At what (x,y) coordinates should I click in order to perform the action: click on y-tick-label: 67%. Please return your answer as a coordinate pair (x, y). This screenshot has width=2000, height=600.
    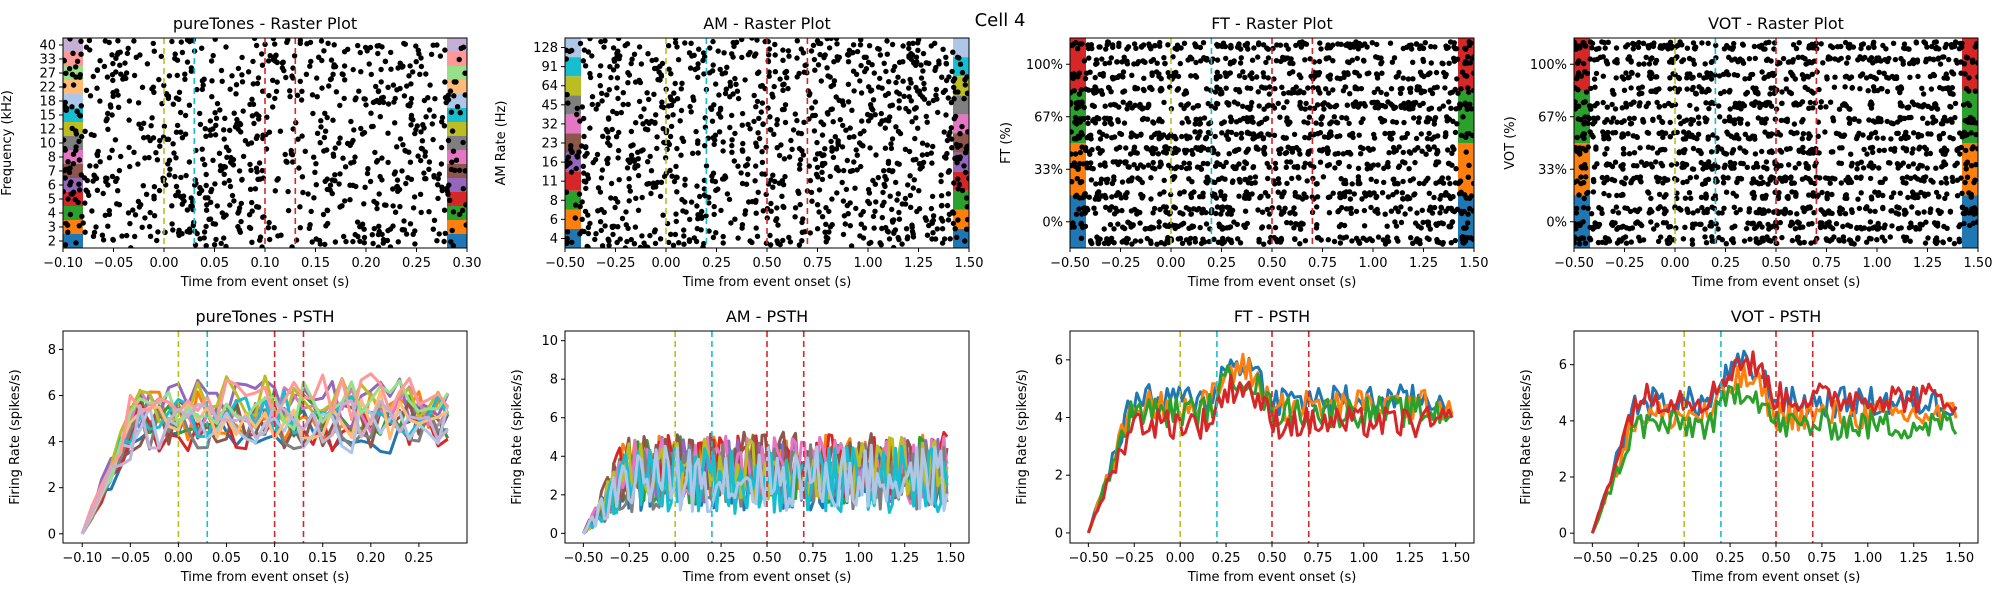
    Looking at the image, I should click on (1048, 117).